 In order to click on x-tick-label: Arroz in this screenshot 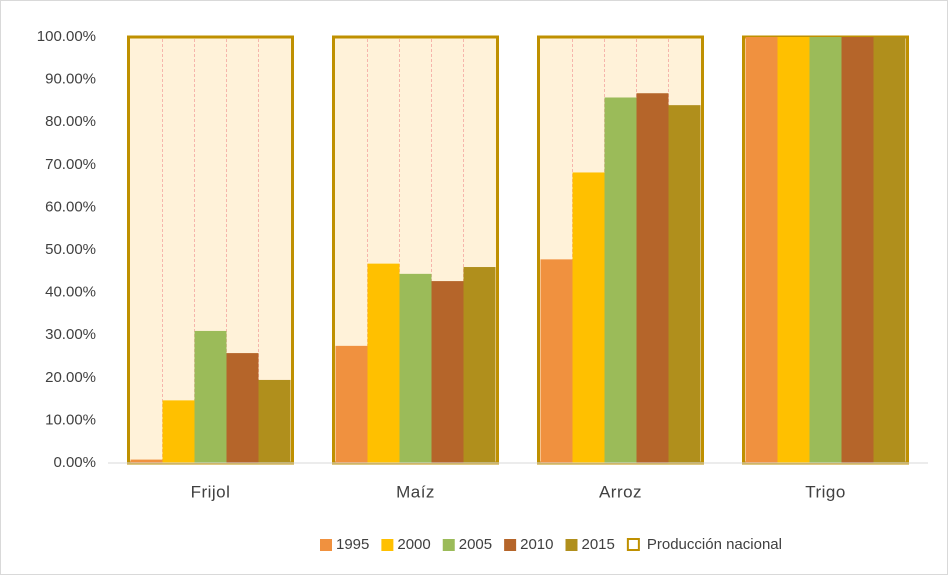, I will do `click(620, 491)`.